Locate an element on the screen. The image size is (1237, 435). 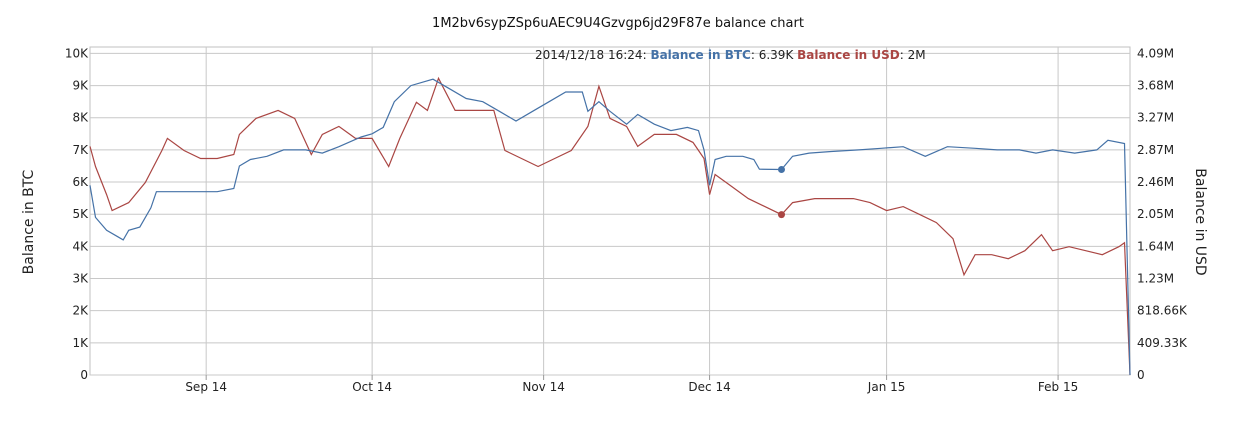
left-tick-label: 1K is located at coordinates (80, 343).